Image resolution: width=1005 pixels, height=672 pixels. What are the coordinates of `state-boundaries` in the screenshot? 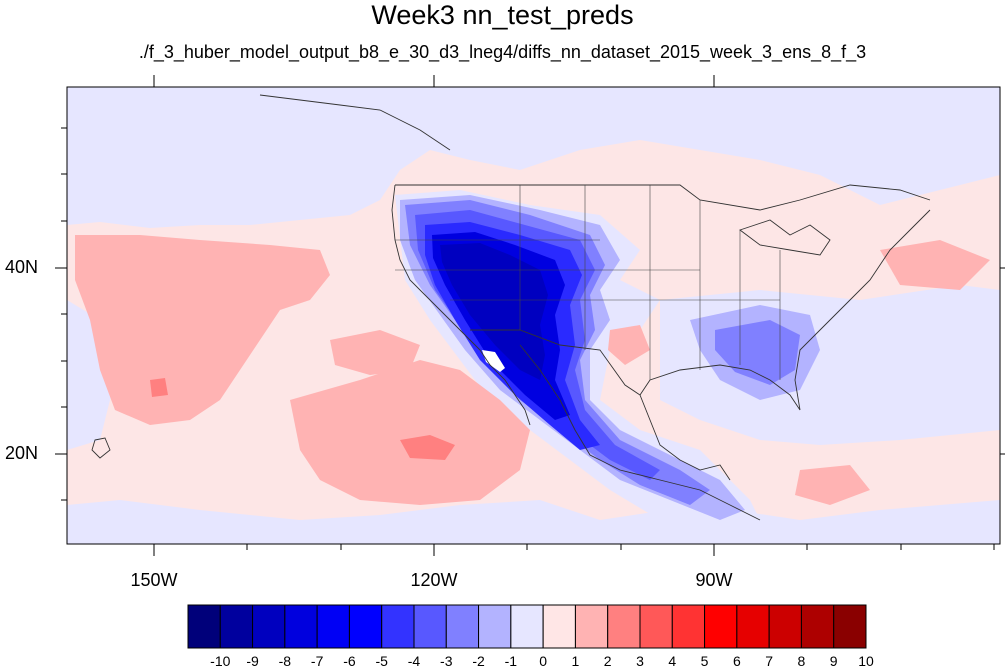 It's located at (588, 282).